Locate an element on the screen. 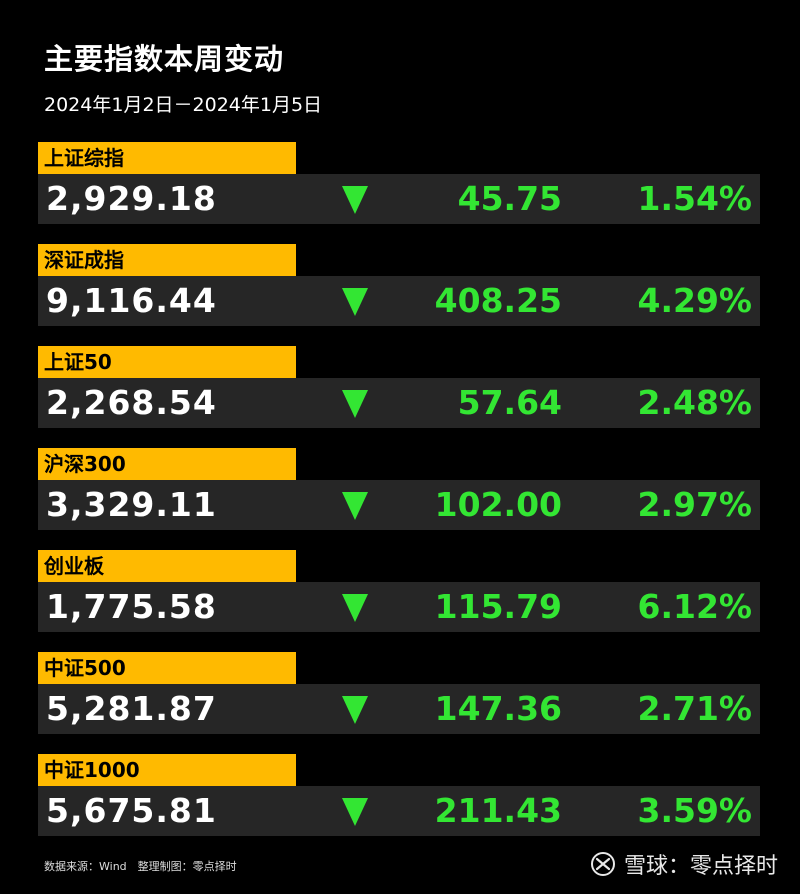  index-change: 408.25 is located at coordinates (498, 300).